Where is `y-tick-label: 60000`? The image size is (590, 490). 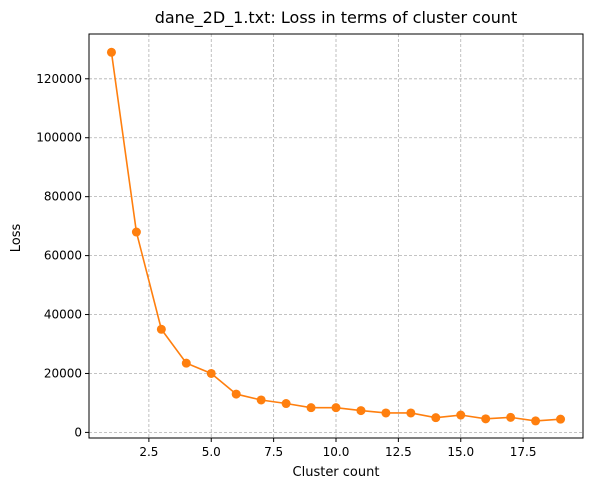
y-tick-label: 60000 is located at coordinates (63, 256).